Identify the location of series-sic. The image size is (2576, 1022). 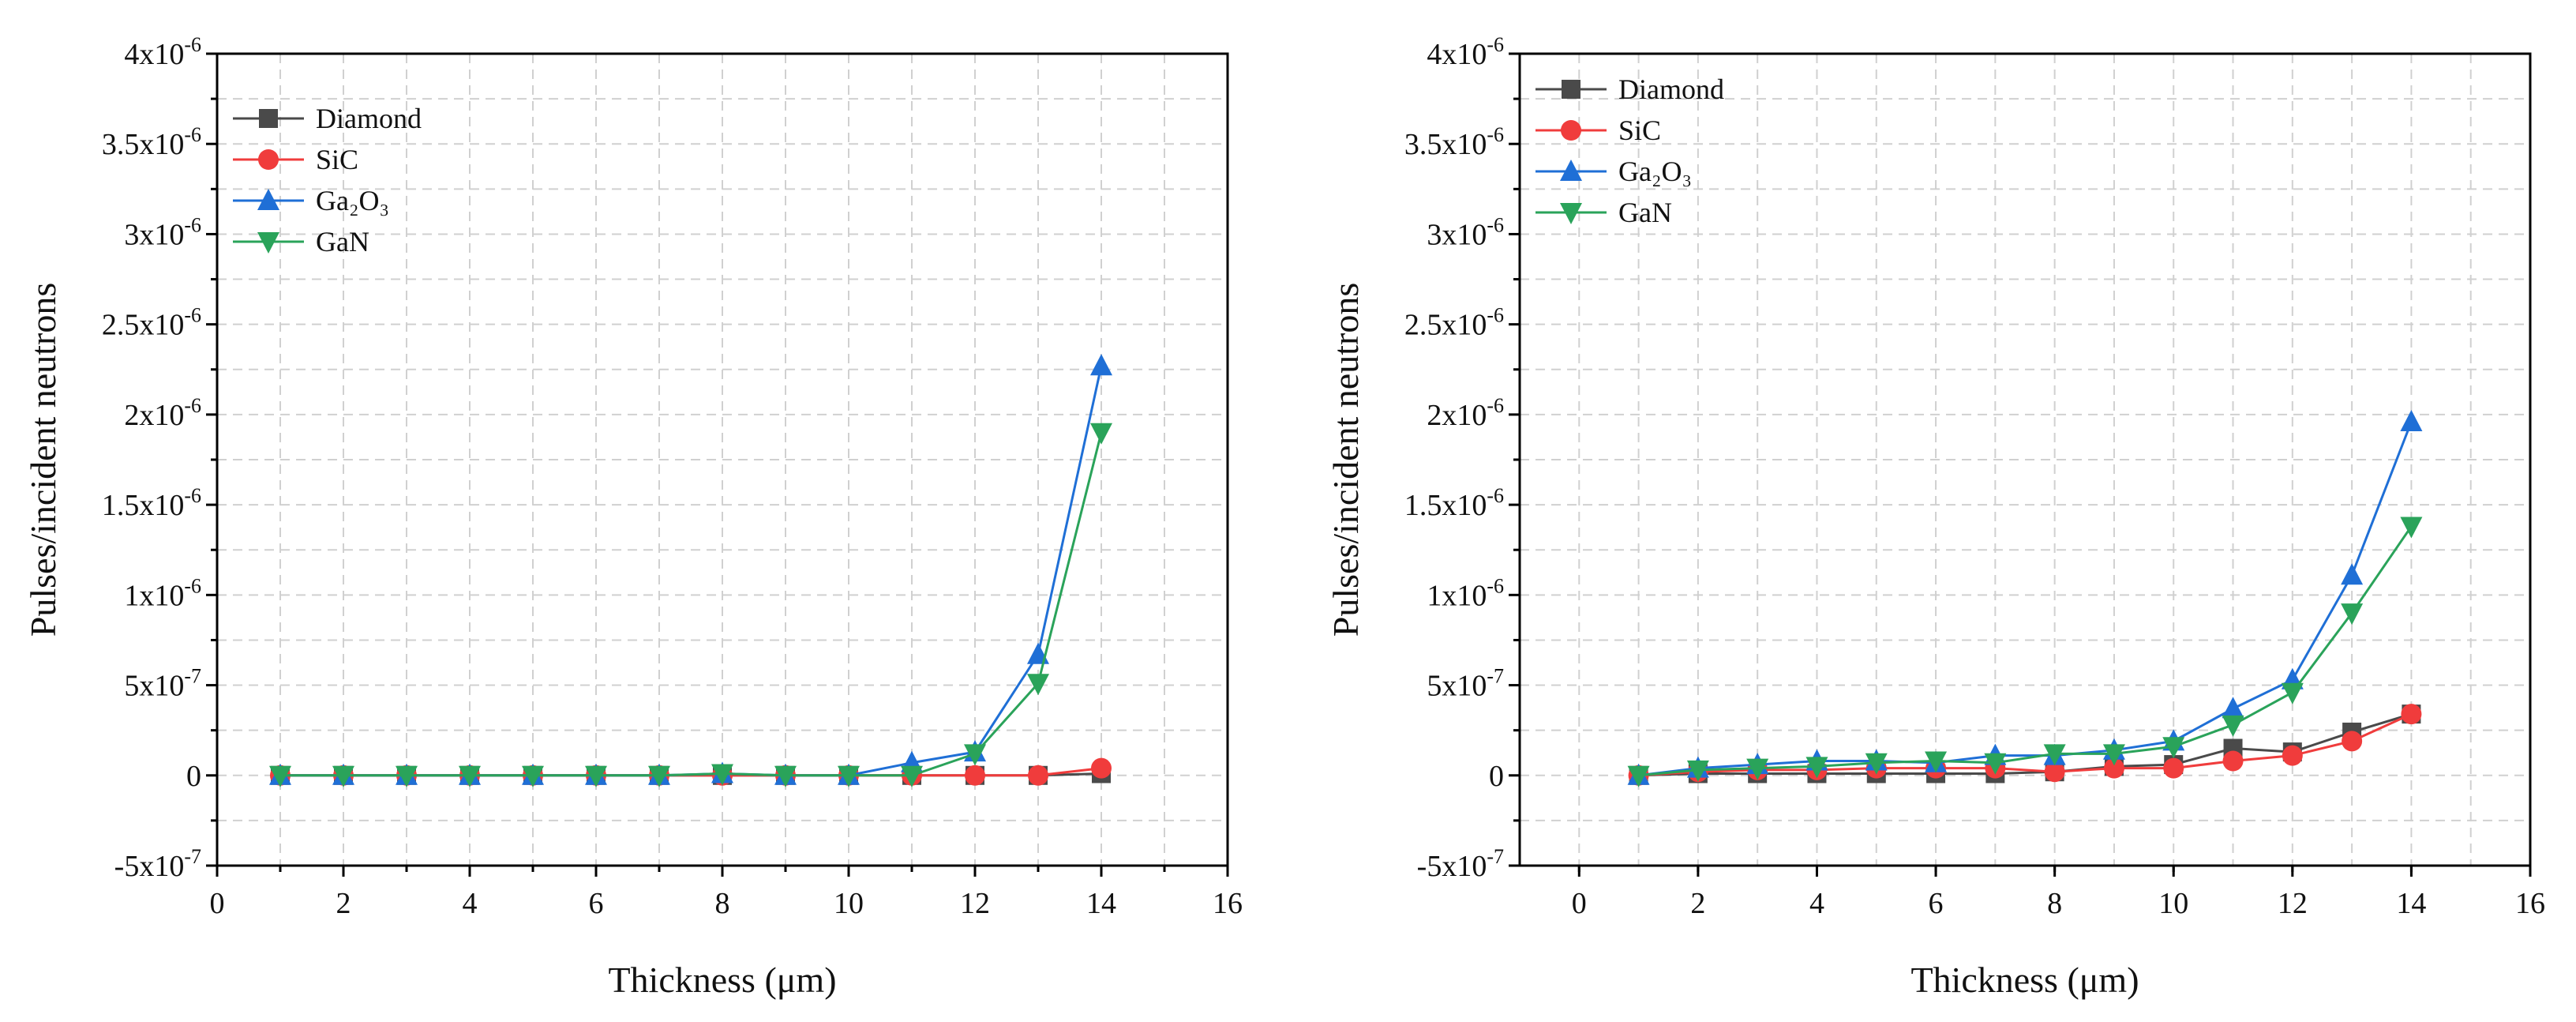
(691, 771).